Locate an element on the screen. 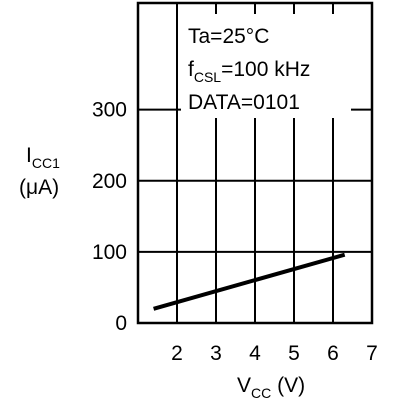 The width and height of the screenshot is (401, 405). x-tick-label: 6 is located at coordinates (333, 353).